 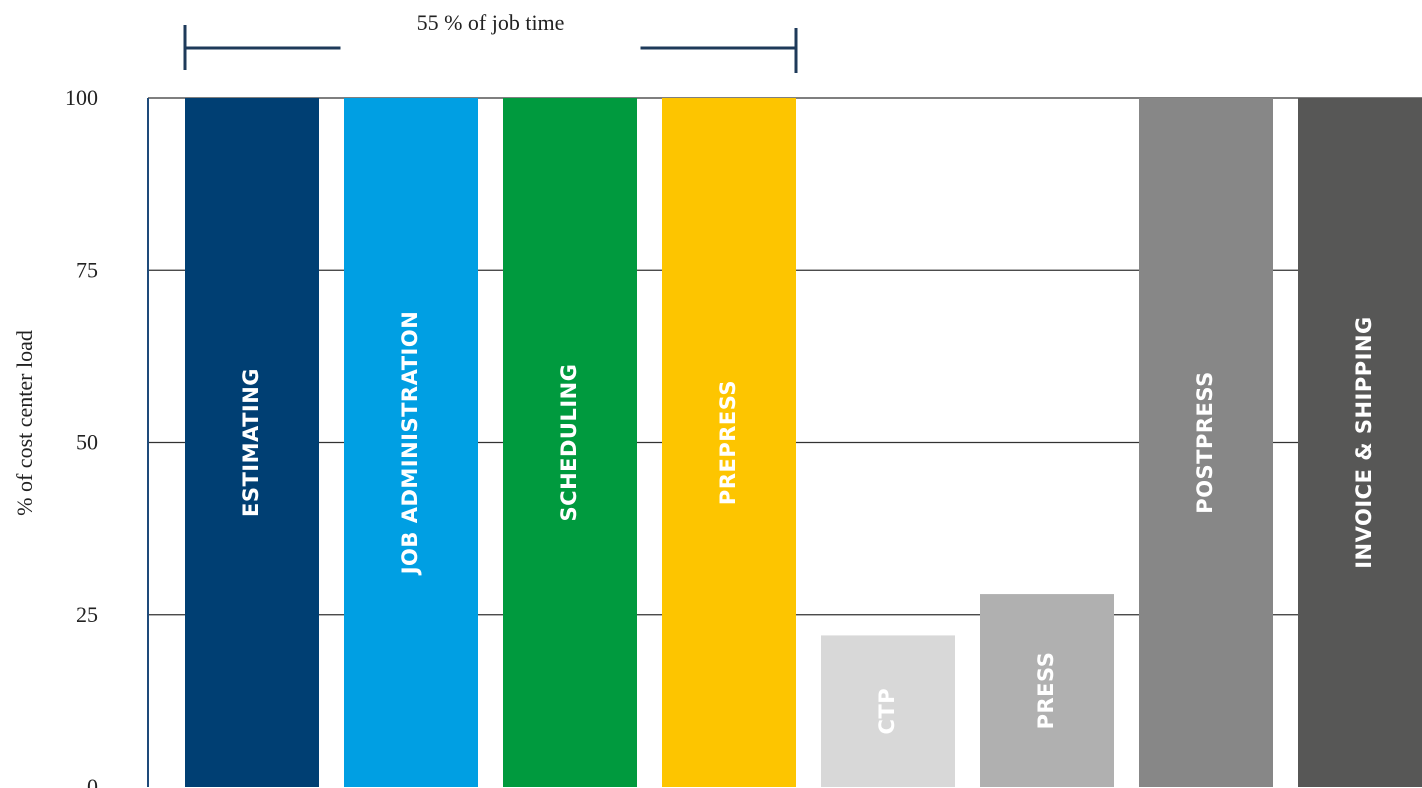 I want to click on y-tick-label: 25, so click(x=87, y=614).